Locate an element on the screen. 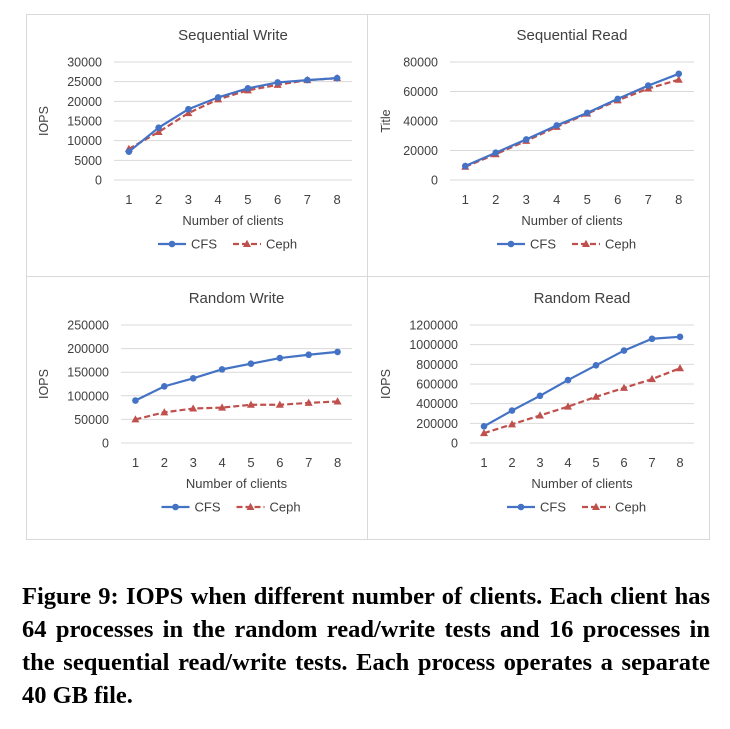 The width and height of the screenshot is (730, 729). series-line-ceph is located at coordinates (233, 113).